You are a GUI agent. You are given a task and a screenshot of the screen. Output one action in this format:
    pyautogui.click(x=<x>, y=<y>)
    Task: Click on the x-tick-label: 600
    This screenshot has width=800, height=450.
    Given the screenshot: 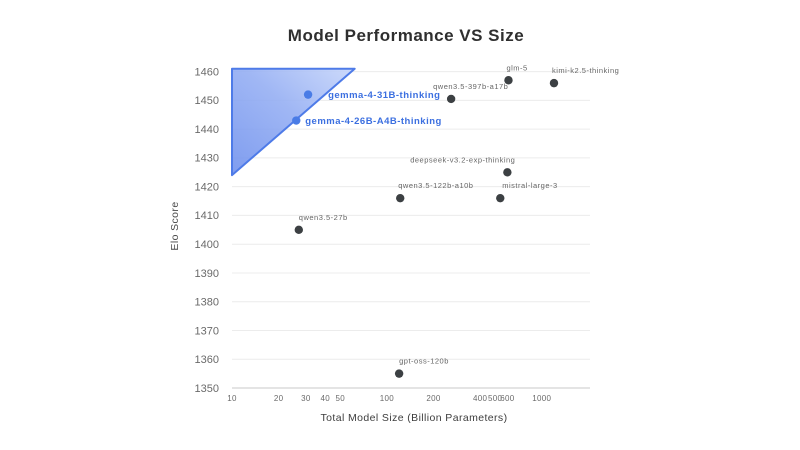 What is the action you would take?
    pyautogui.click(x=507, y=398)
    